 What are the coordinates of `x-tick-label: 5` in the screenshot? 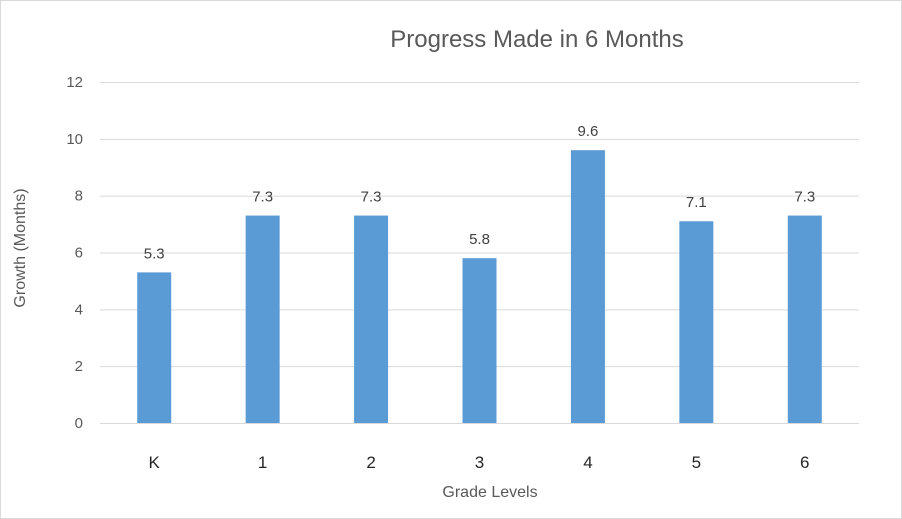 It's located at (696, 462).